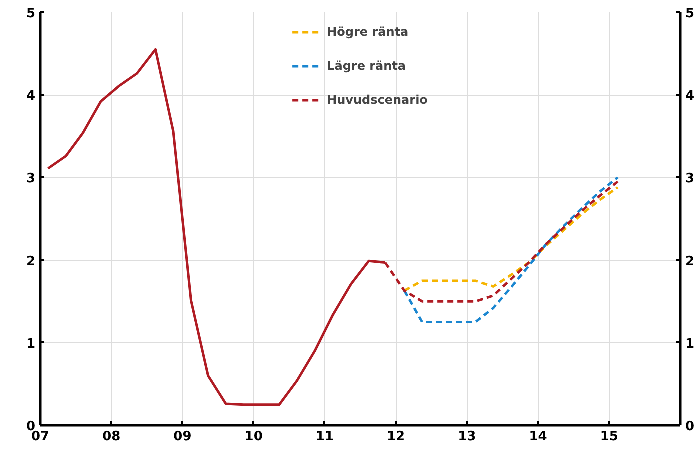  Describe the element at coordinates (690, 96) in the screenshot. I see `y2-tick-label: 4` at that location.